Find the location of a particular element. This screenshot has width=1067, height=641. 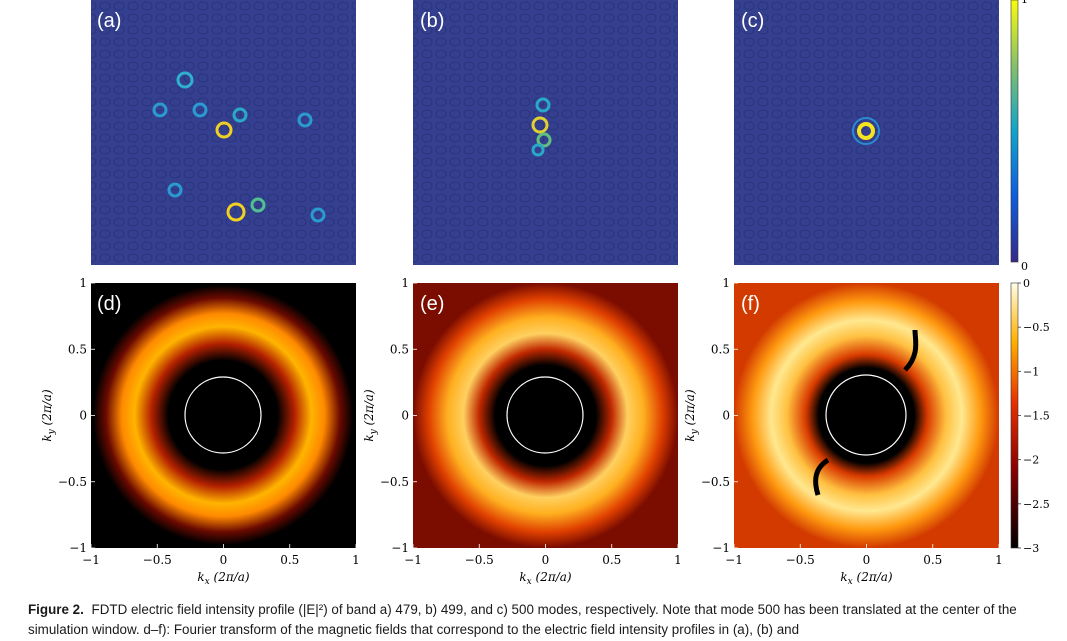

panel-a-label: (a) is located at coordinates (109, 21).